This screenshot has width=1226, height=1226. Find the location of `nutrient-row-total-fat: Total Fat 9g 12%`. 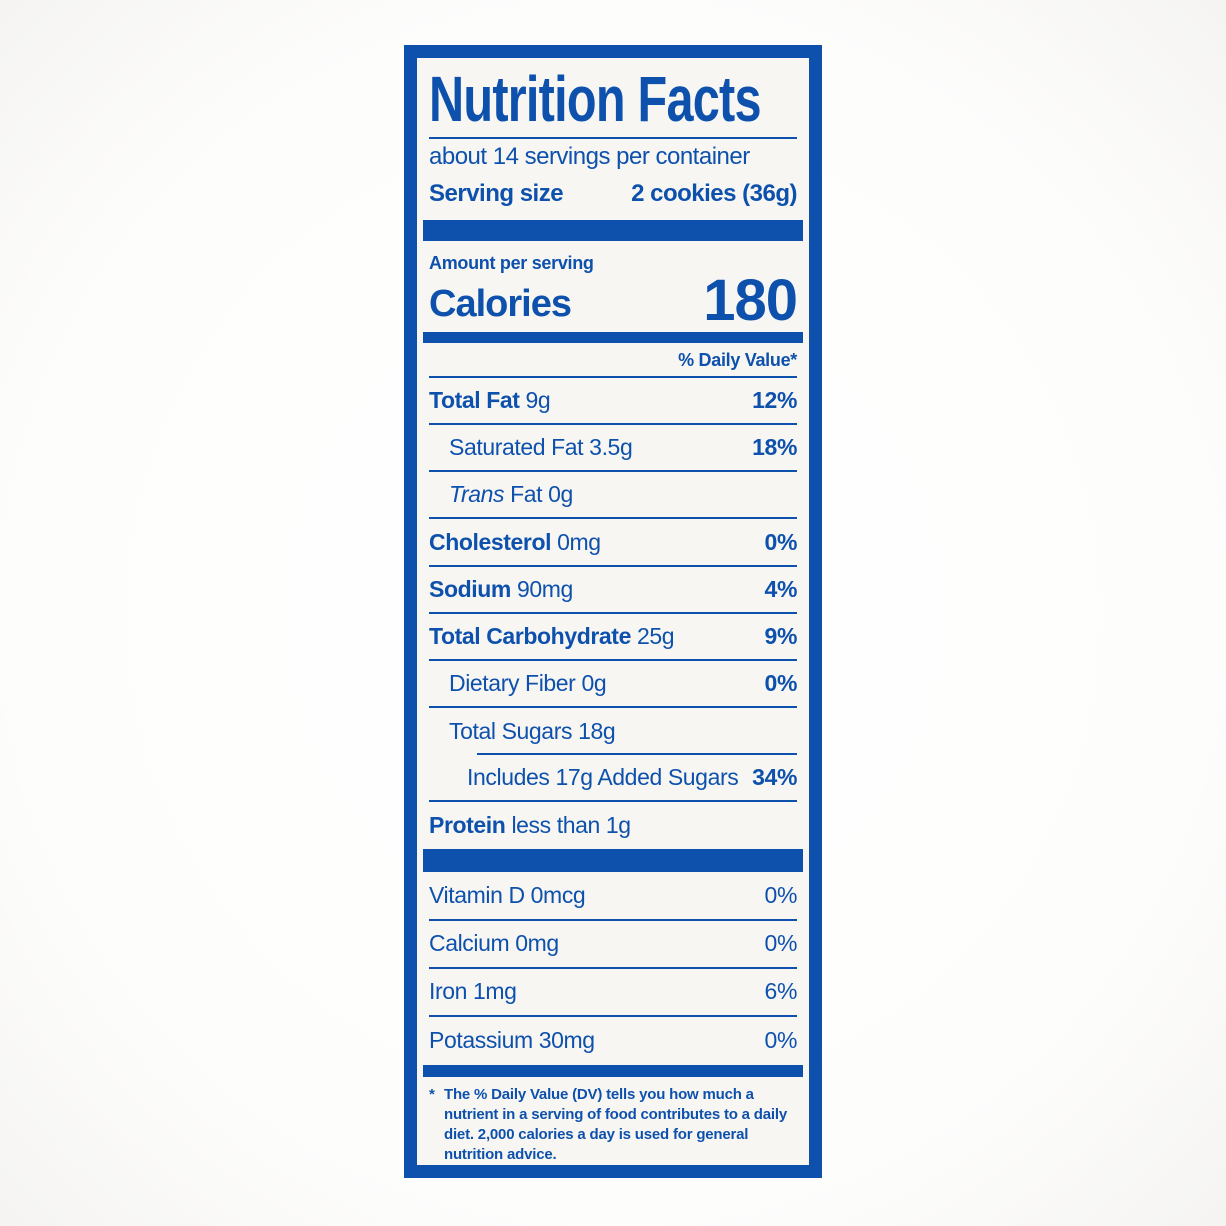

nutrient-row-total-fat: Total Fat 9g 12% is located at coordinates (613, 402).